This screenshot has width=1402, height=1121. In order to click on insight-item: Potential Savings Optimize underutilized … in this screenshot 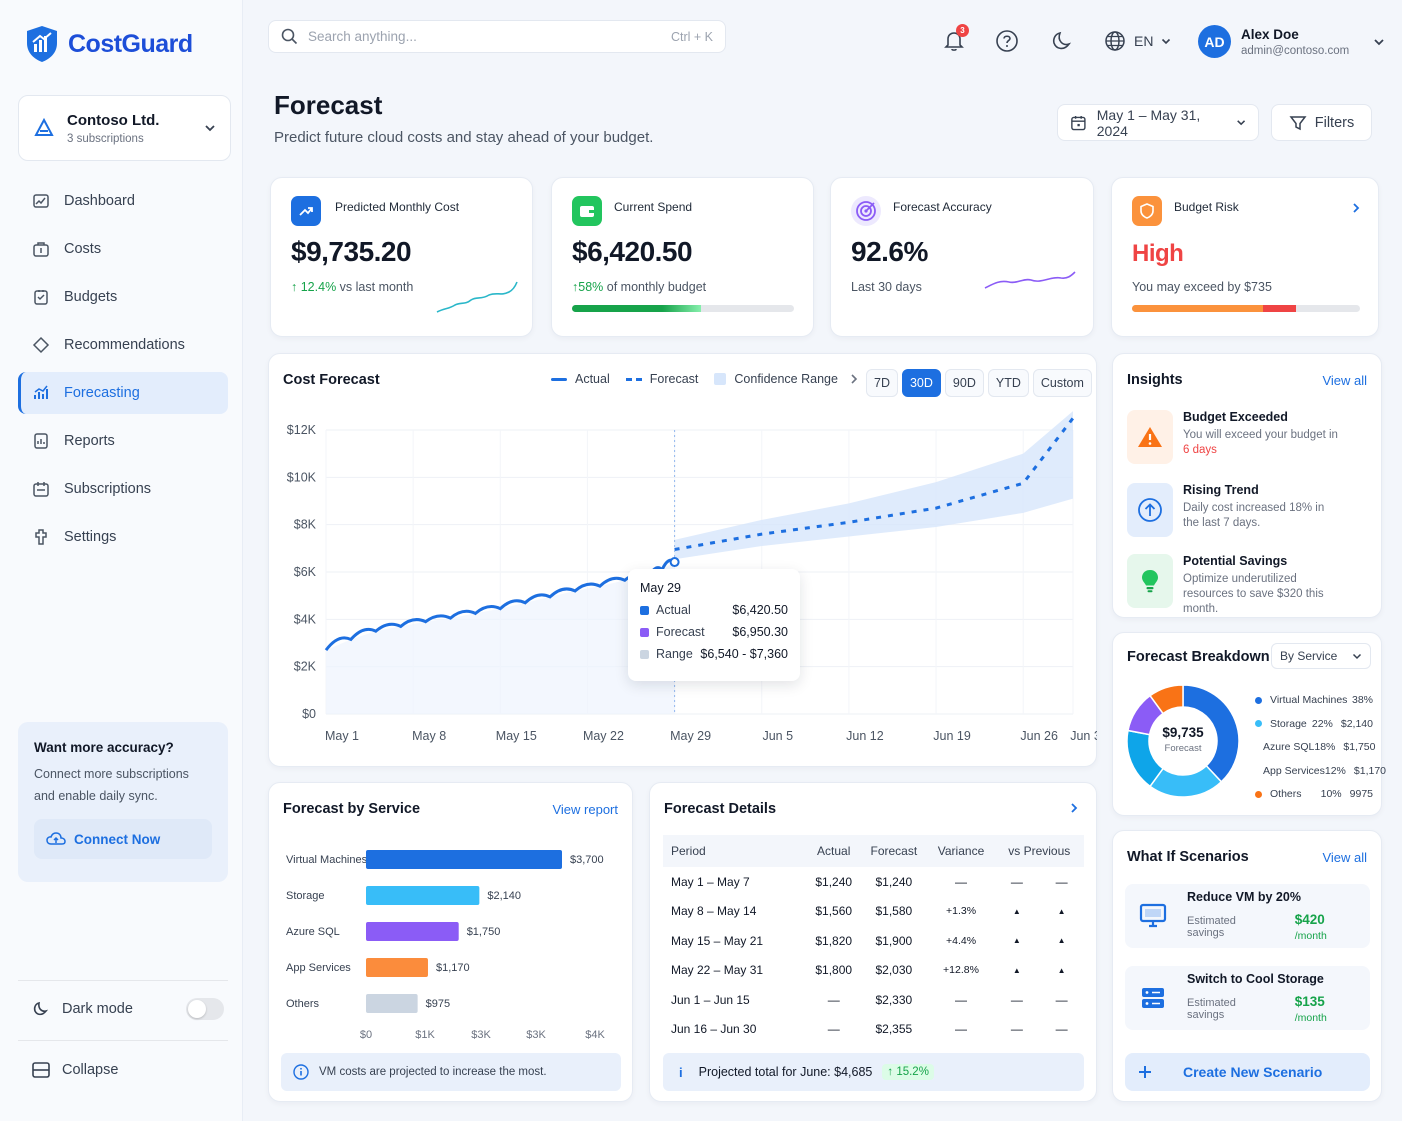, I will do `click(1235, 585)`.